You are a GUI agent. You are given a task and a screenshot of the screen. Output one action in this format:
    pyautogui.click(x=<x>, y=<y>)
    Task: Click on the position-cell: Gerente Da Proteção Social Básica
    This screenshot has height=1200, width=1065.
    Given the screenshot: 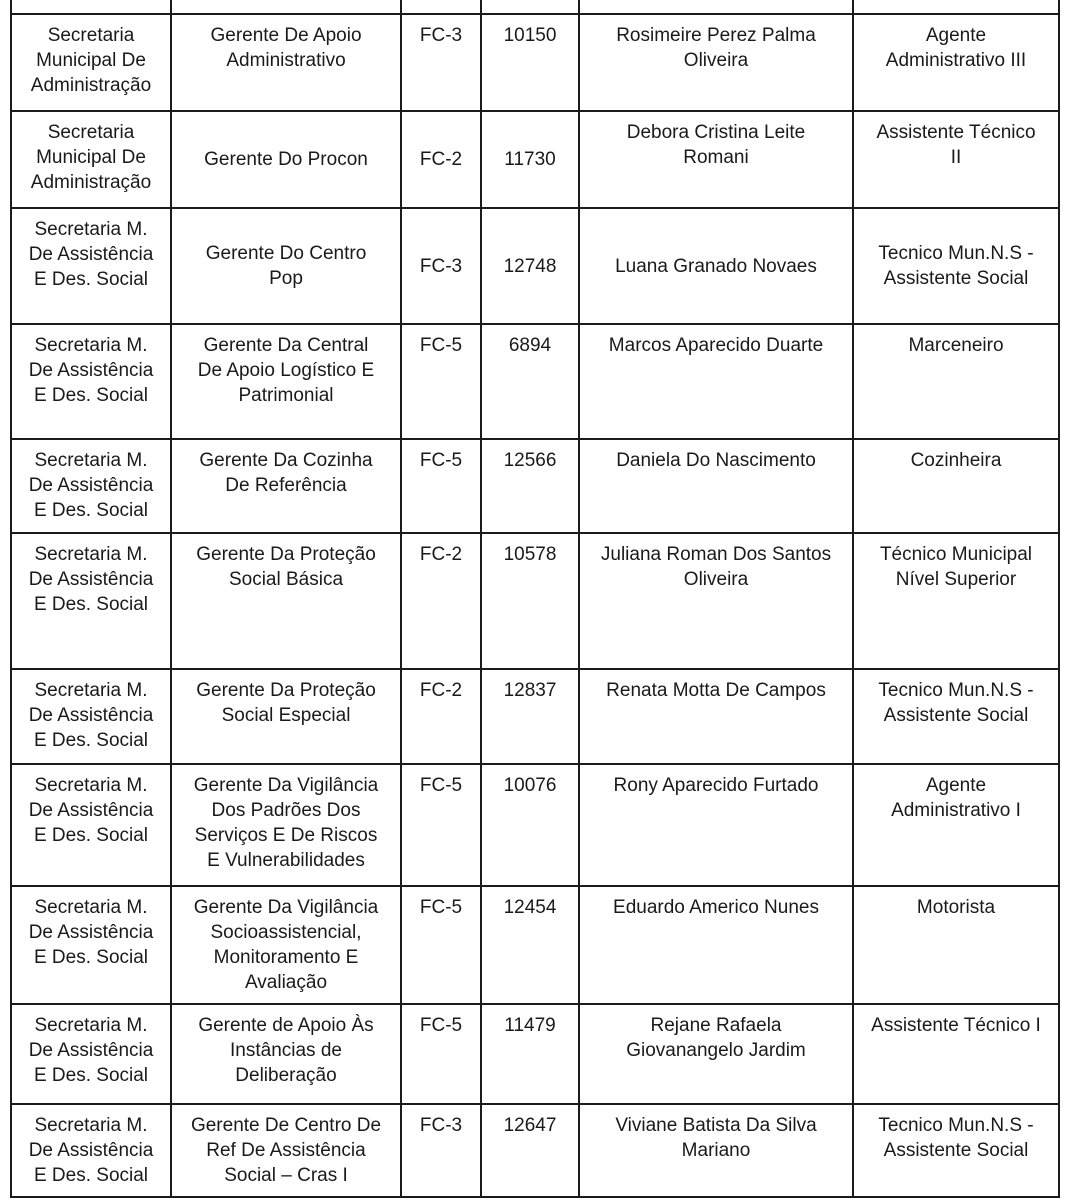 What is the action you would take?
    pyautogui.click(x=286, y=601)
    